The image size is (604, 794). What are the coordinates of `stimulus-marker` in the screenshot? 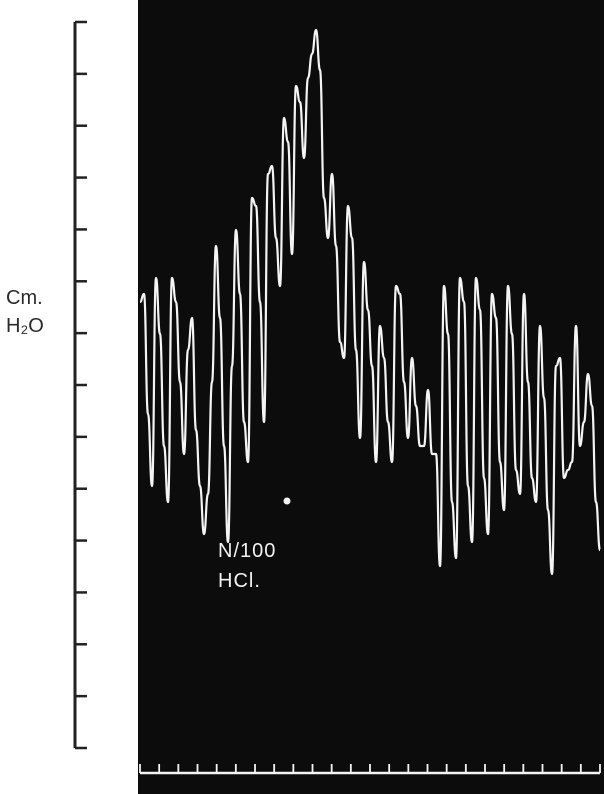 It's located at (287, 501).